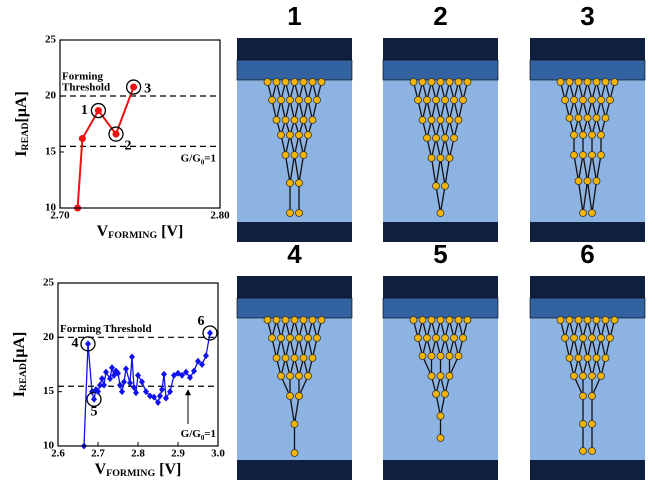  I want to click on x-tick-label: 3.0, so click(218, 454).